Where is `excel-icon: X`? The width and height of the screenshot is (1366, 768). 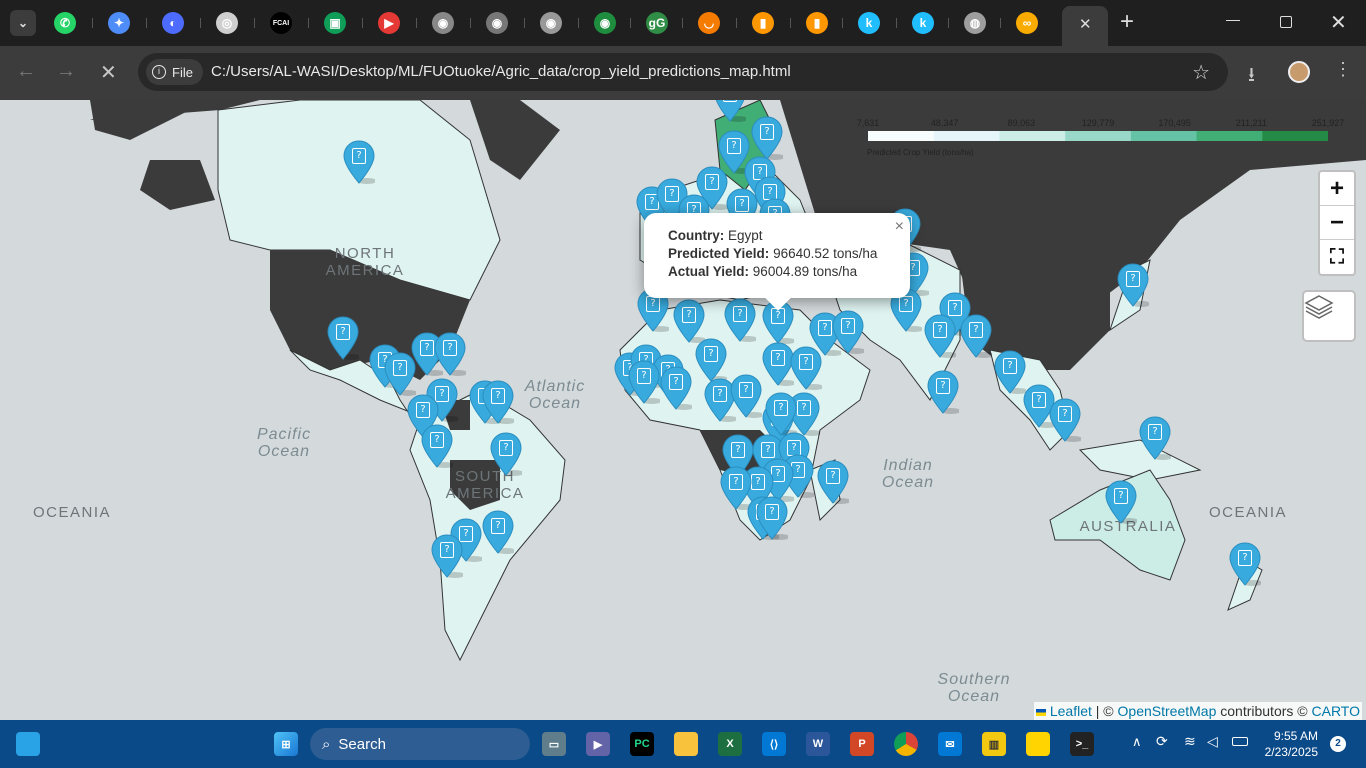
excel-icon: X is located at coordinates (730, 744).